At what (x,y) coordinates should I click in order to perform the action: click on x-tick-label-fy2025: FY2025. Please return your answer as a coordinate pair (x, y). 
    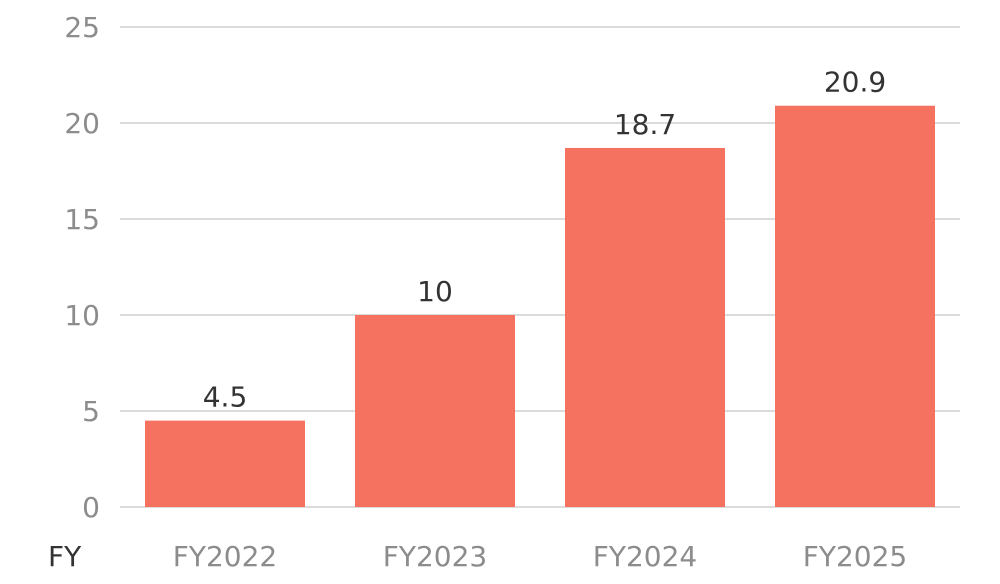
    Looking at the image, I should click on (855, 556).